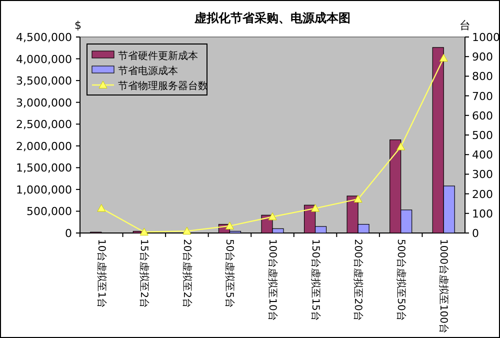 The width and height of the screenshot is (500, 338). Describe the element at coordinates (444, 286) in the screenshot. I see `x-tick-label: 1000台虚拟至100台` at that location.